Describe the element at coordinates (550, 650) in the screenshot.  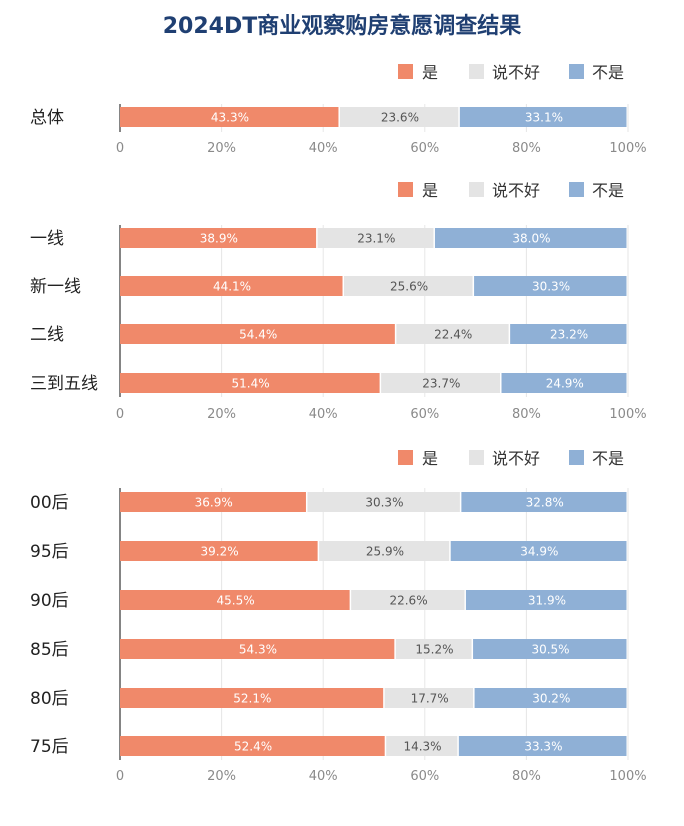
I see `data-label: 30.5%` at that location.